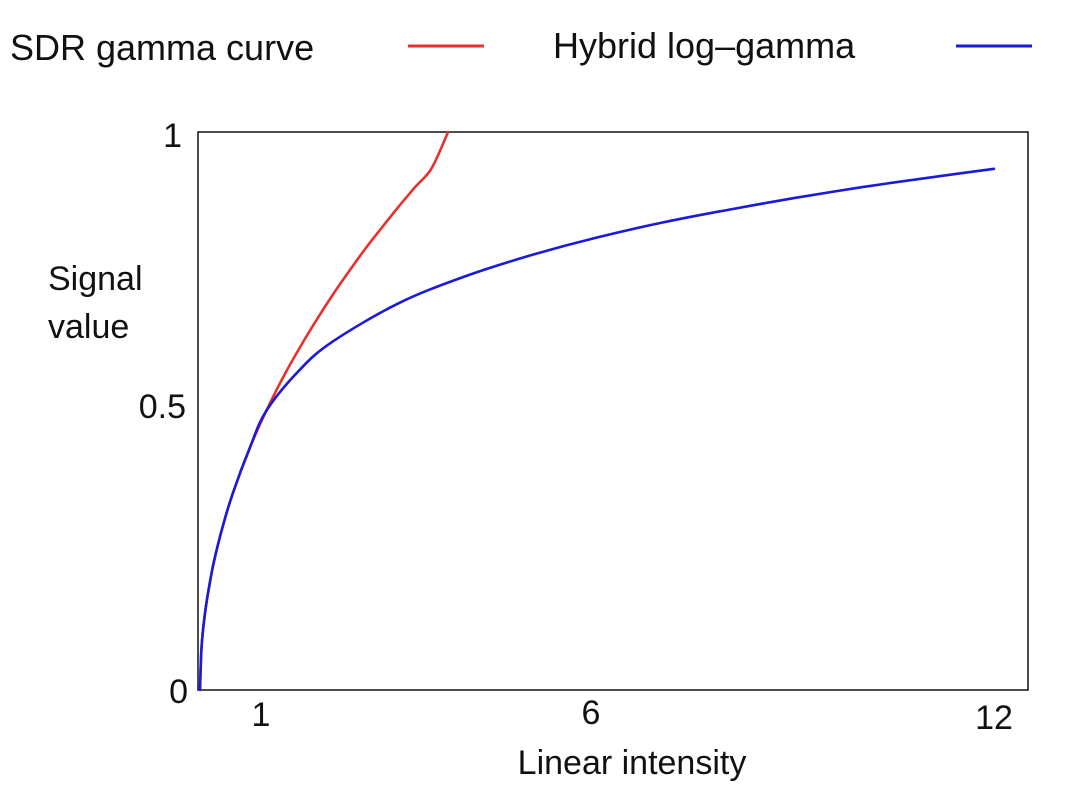 Image resolution: width=1080 pixels, height=810 pixels. Describe the element at coordinates (95, 303) in the screenshot. I see `y-axis-label: Signal value` at that location.